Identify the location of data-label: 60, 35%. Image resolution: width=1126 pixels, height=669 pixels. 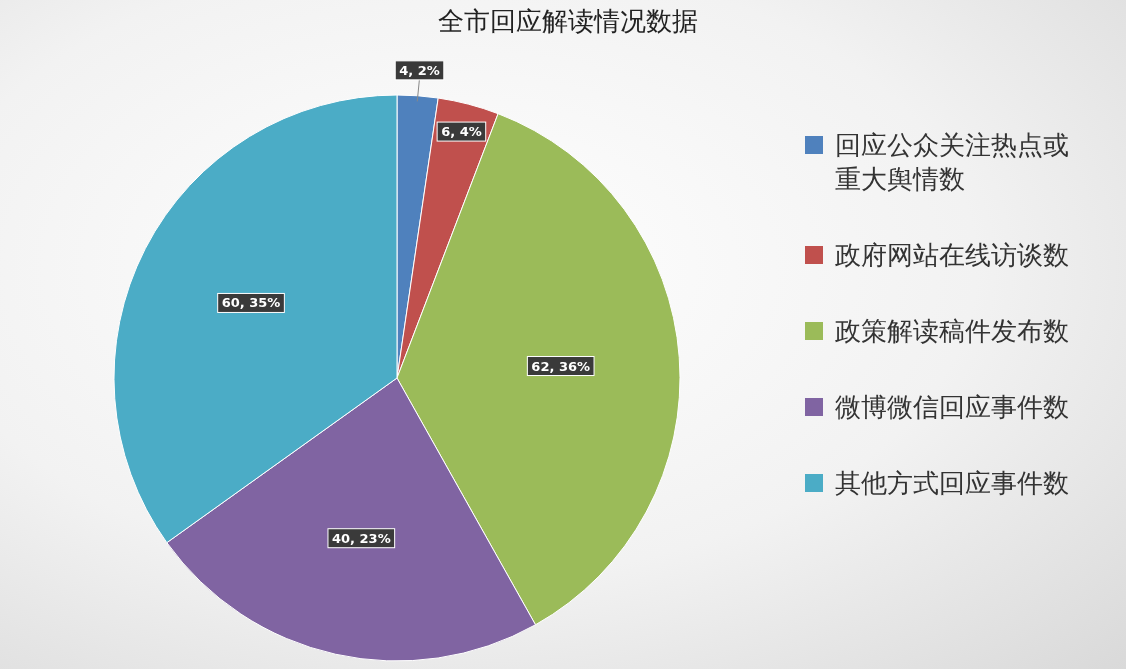
(251, 303).